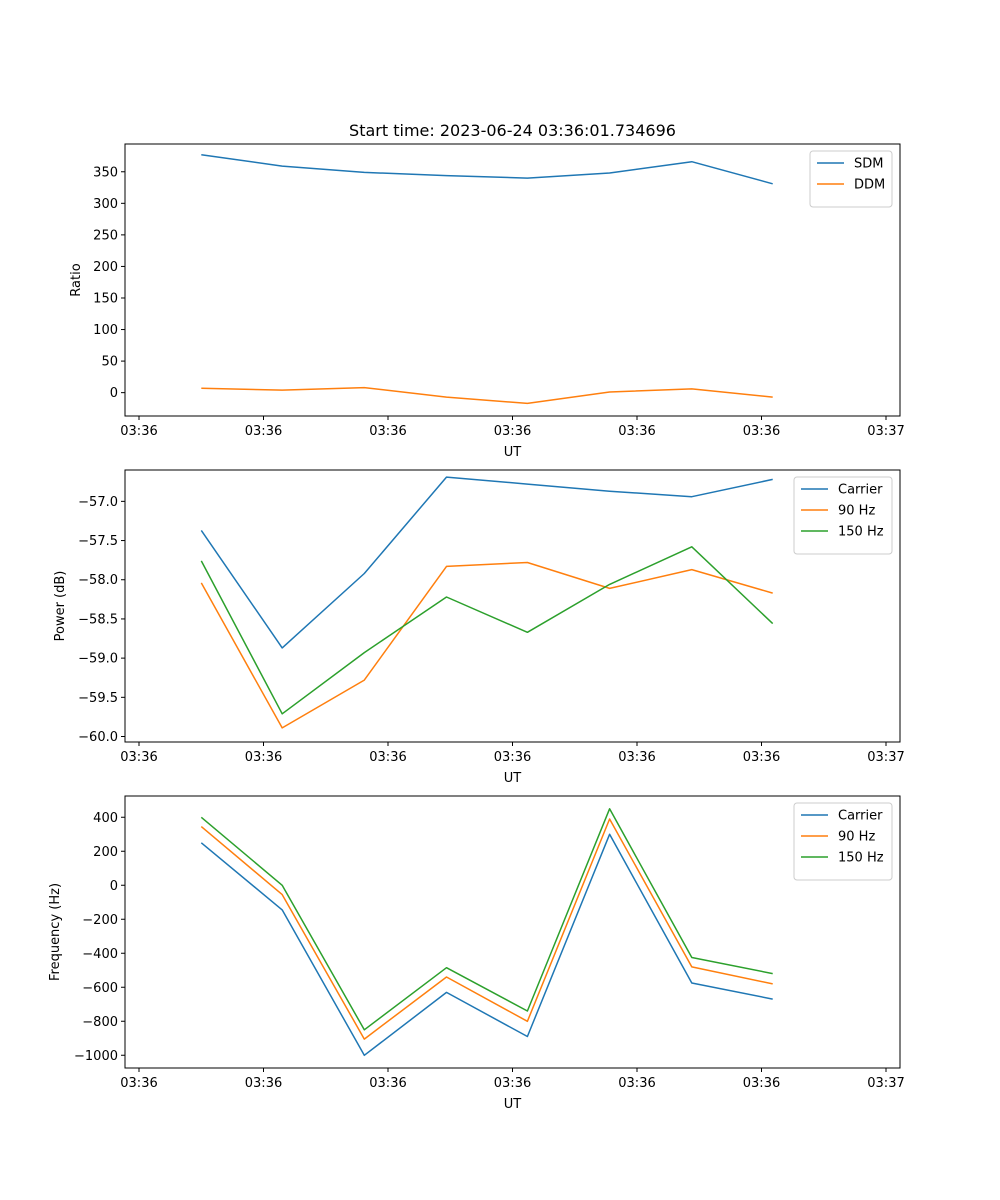 The height and width of the screenshot is (1200, 1000). What do you see at coordinates (98, 580) in the screenshot?
I see `y-tick-label: −58.0` at bounding box center [98, 580].